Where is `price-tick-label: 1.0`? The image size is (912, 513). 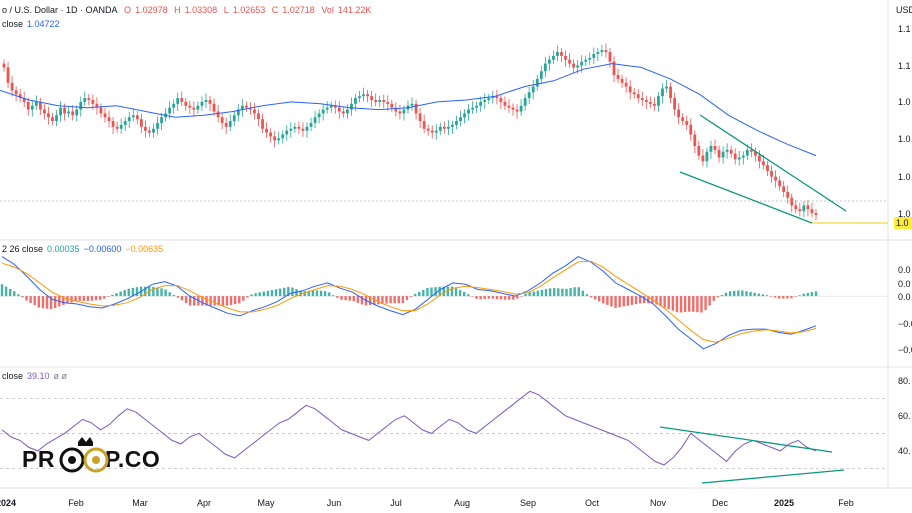 price-tick-label: 1.0 is located at coordinates (904, 139).